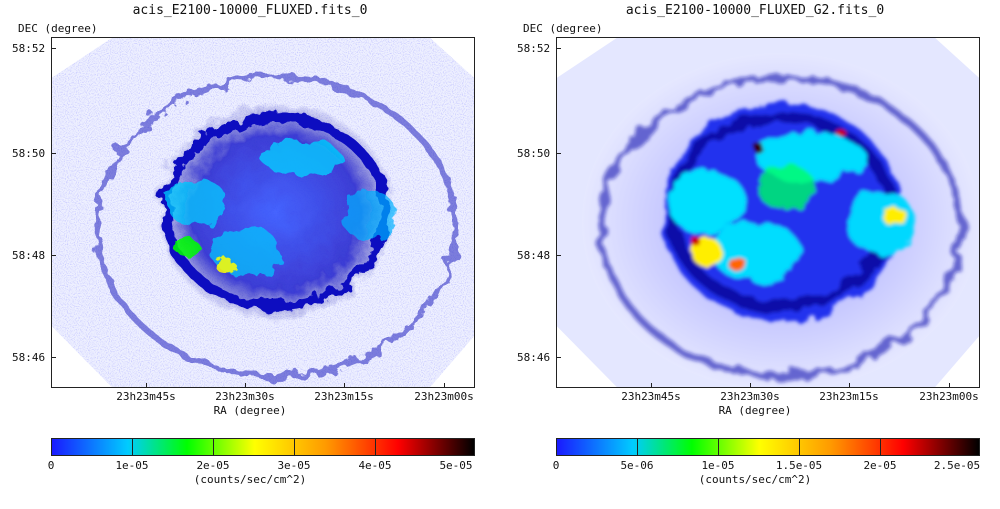 The image size is (1000, 509). I want to click on colorbar-tick-label: 1.5e-05, so click(799, 465).